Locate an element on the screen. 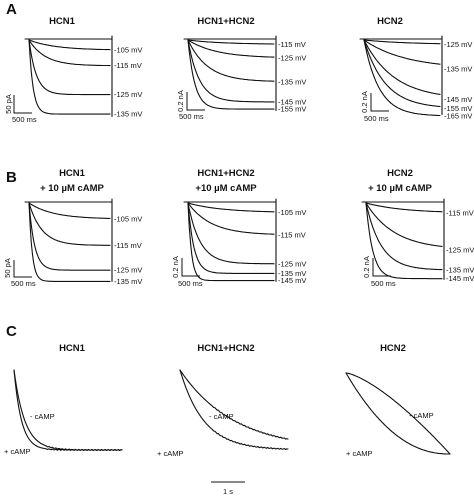  scale-time-label: 1 s is located at coordinates (228, 491).